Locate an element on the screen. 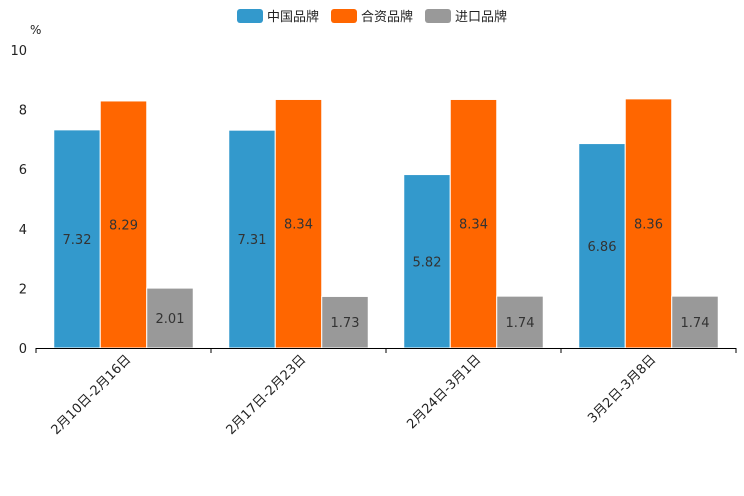 Image resolution: width=744 pixels, height=496 pixels. y-tick-label: 8 is located at coordinates (23, 111).